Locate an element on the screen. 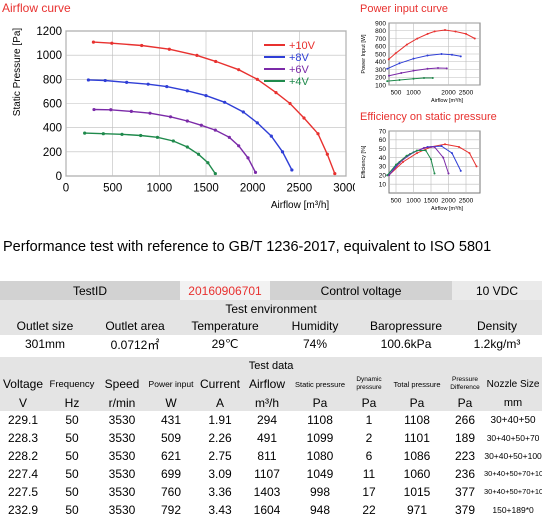 Image resolution: width=542 pixels, height=519 pixels. legend-label: +6V is located at coordinates (299, 70).